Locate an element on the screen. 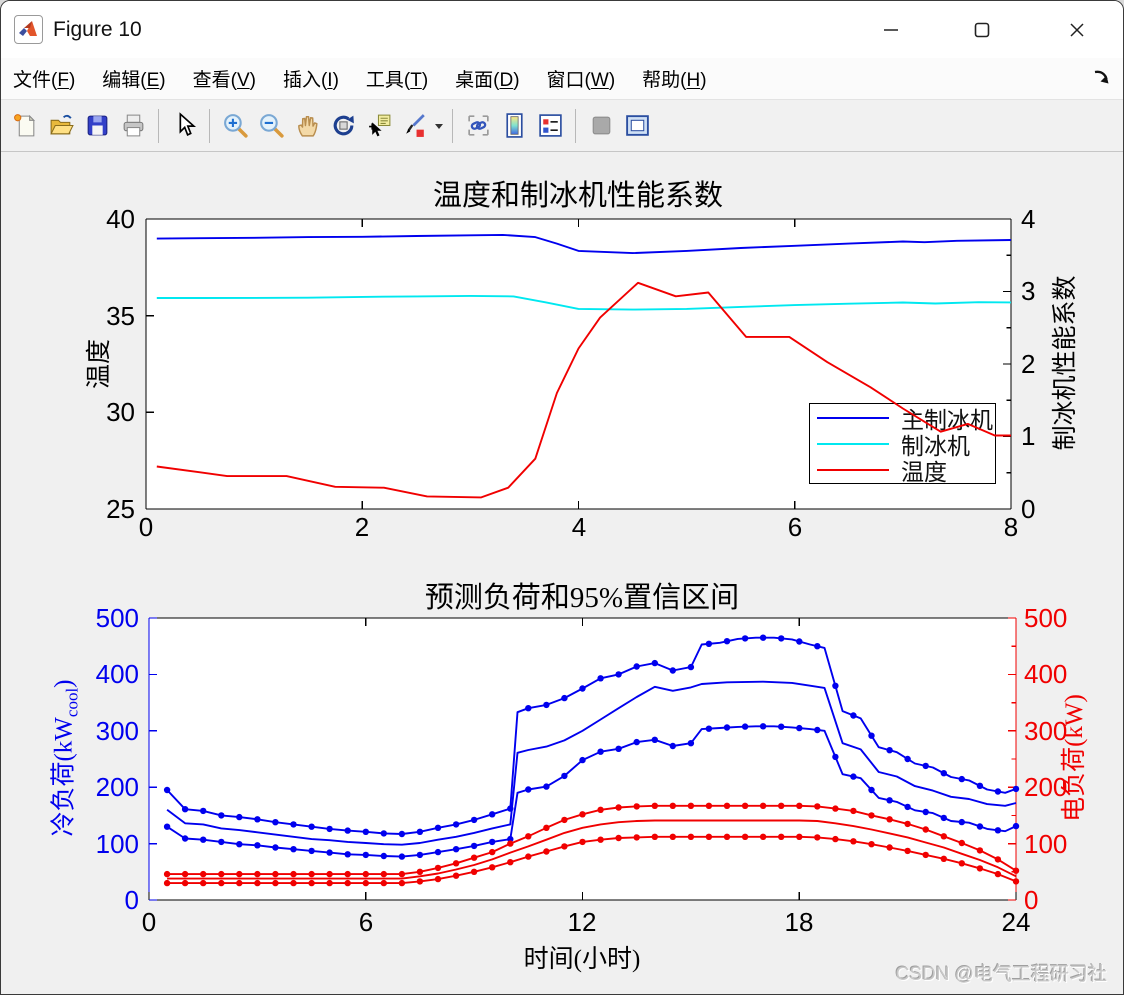  save-figure-button is located at coordinates (97, 126).